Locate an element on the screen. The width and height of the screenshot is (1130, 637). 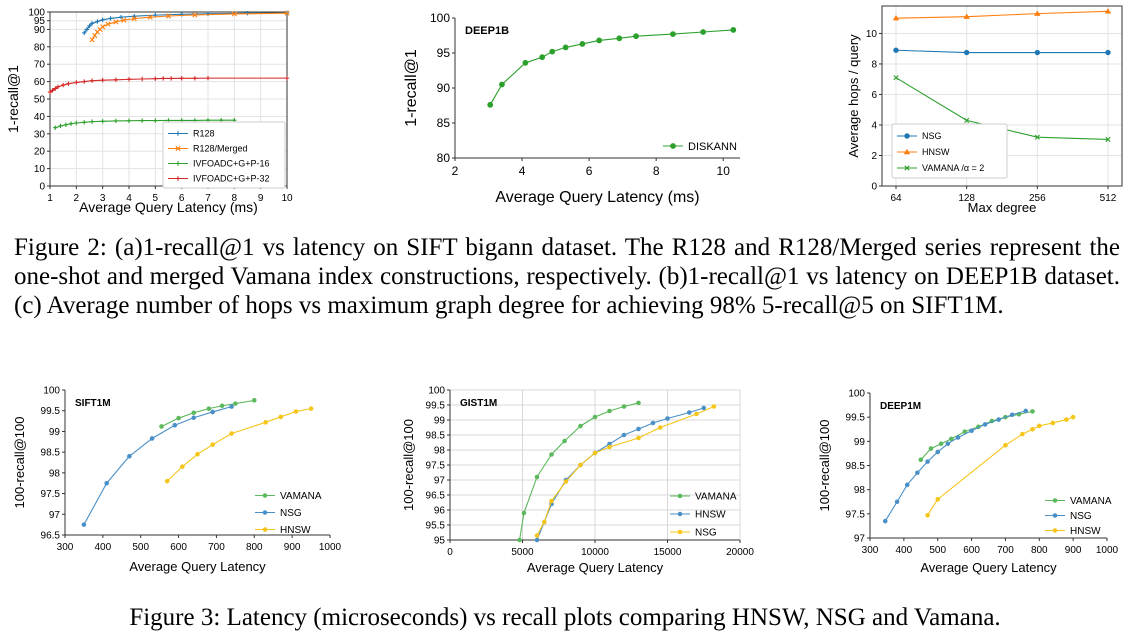
y-tick-label: 97 is located at coordinates (440, 481).